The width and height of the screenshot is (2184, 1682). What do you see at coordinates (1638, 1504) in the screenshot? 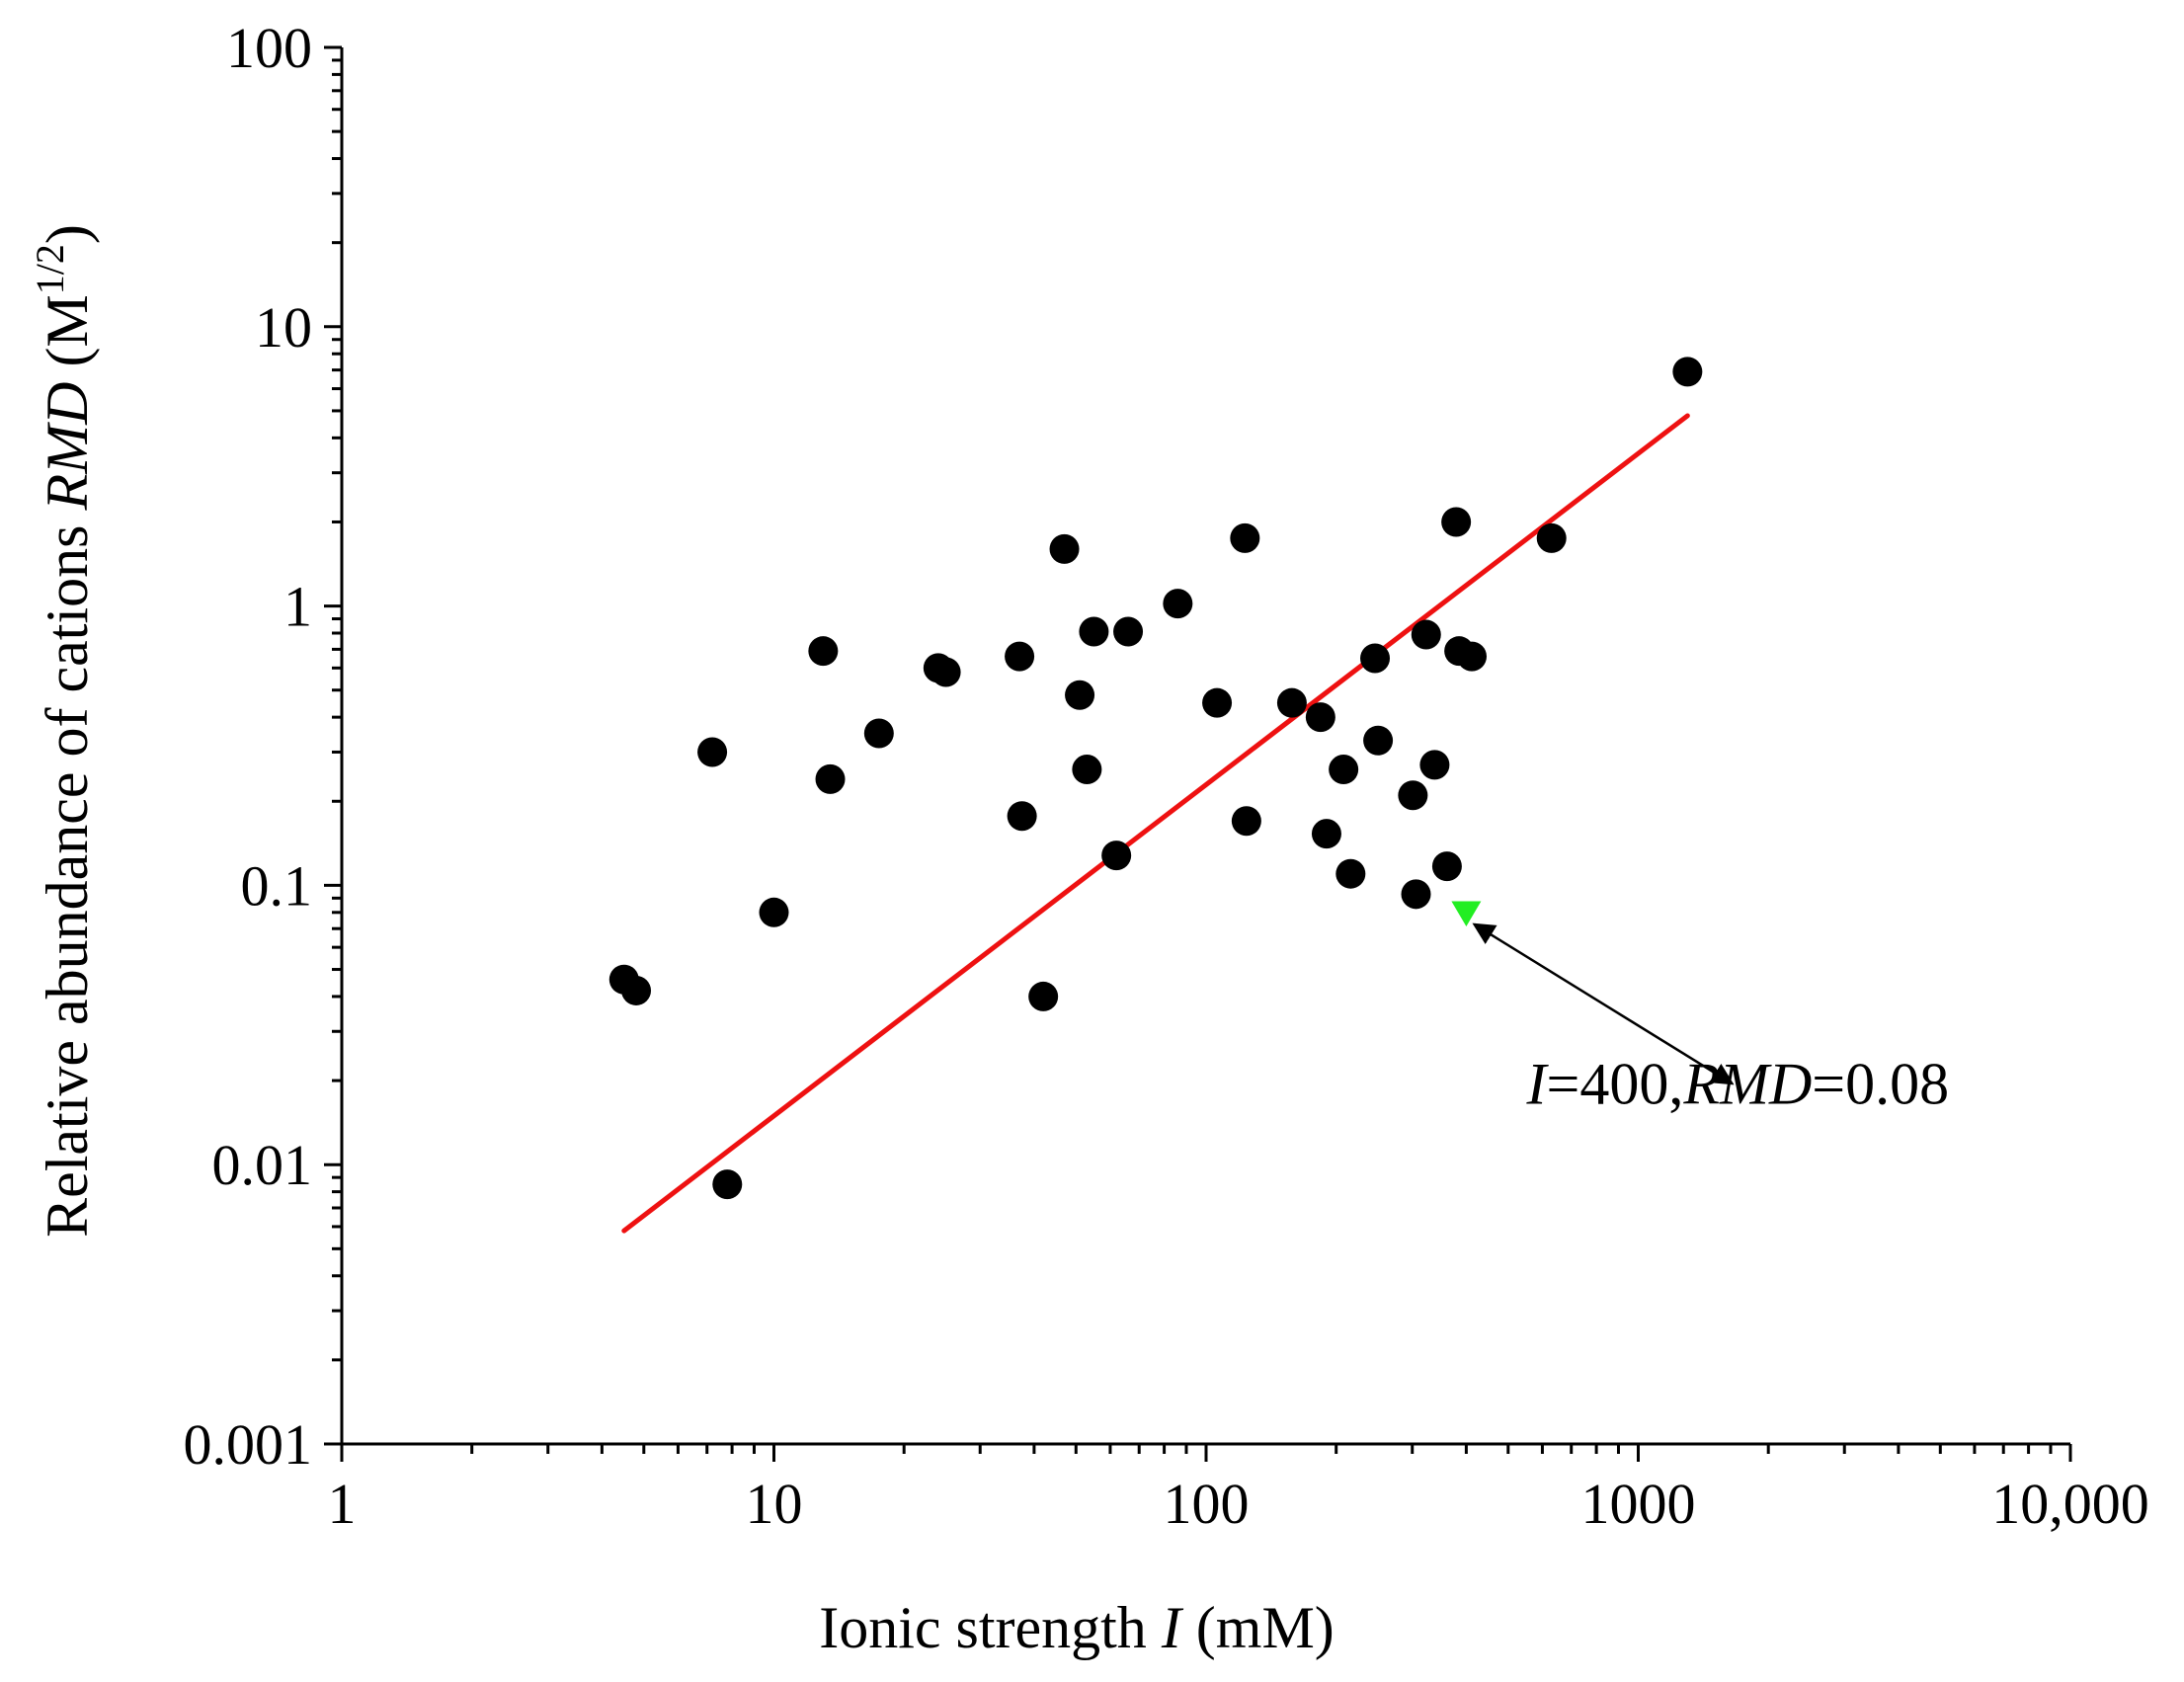
I see `x-tick-label: 1000` at bounding box center [1638, 1504].